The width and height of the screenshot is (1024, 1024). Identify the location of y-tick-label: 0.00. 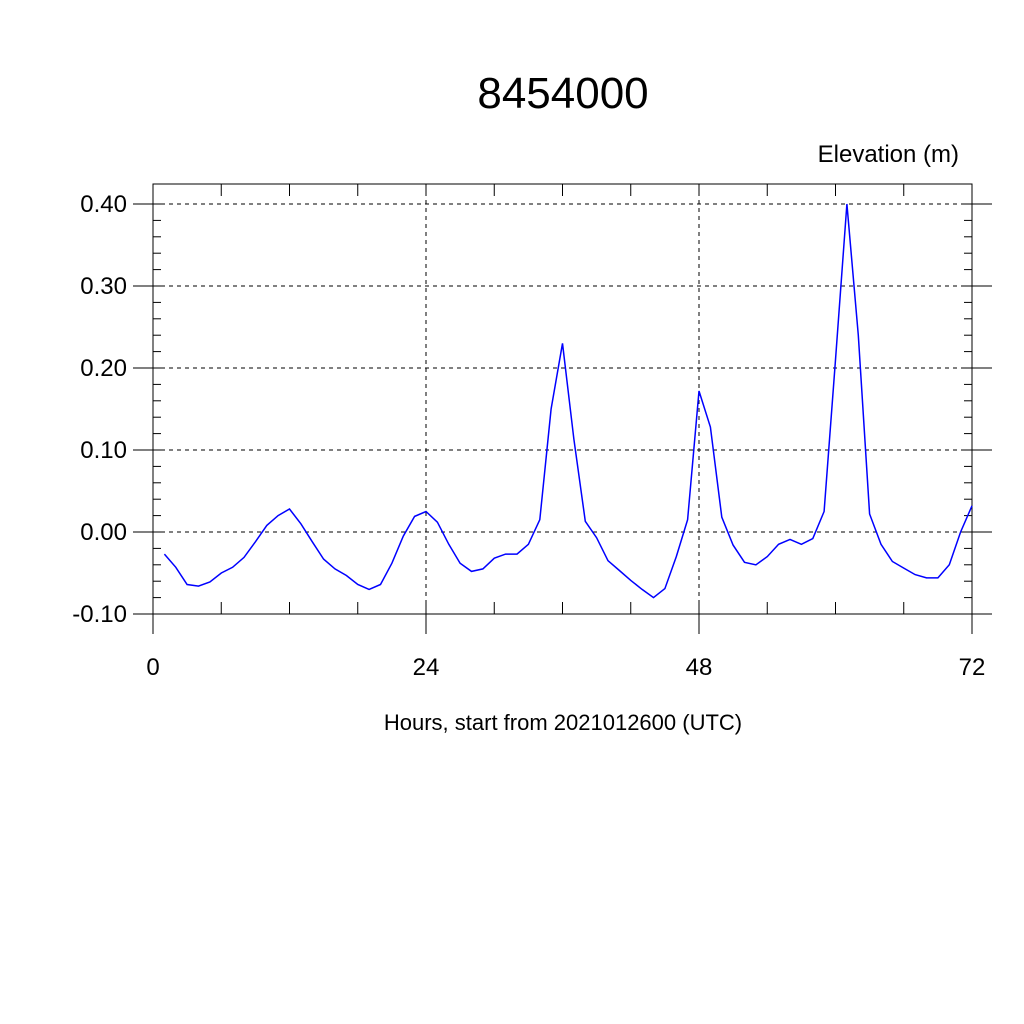
(103, 532).